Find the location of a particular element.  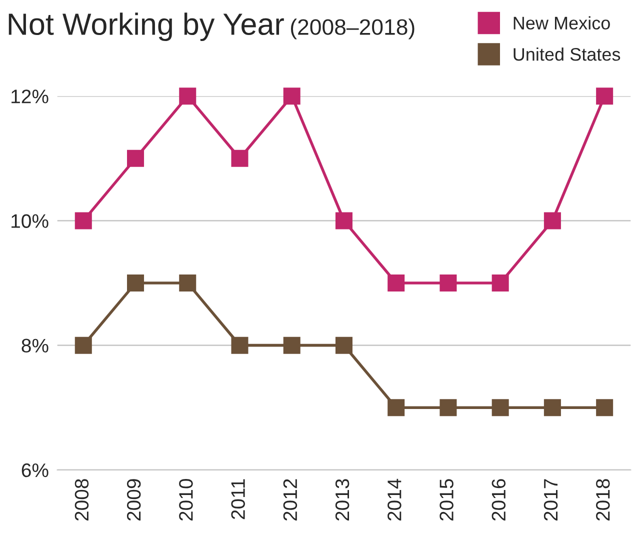

y-tick-label: 10% is located at coordinates (30, 221).